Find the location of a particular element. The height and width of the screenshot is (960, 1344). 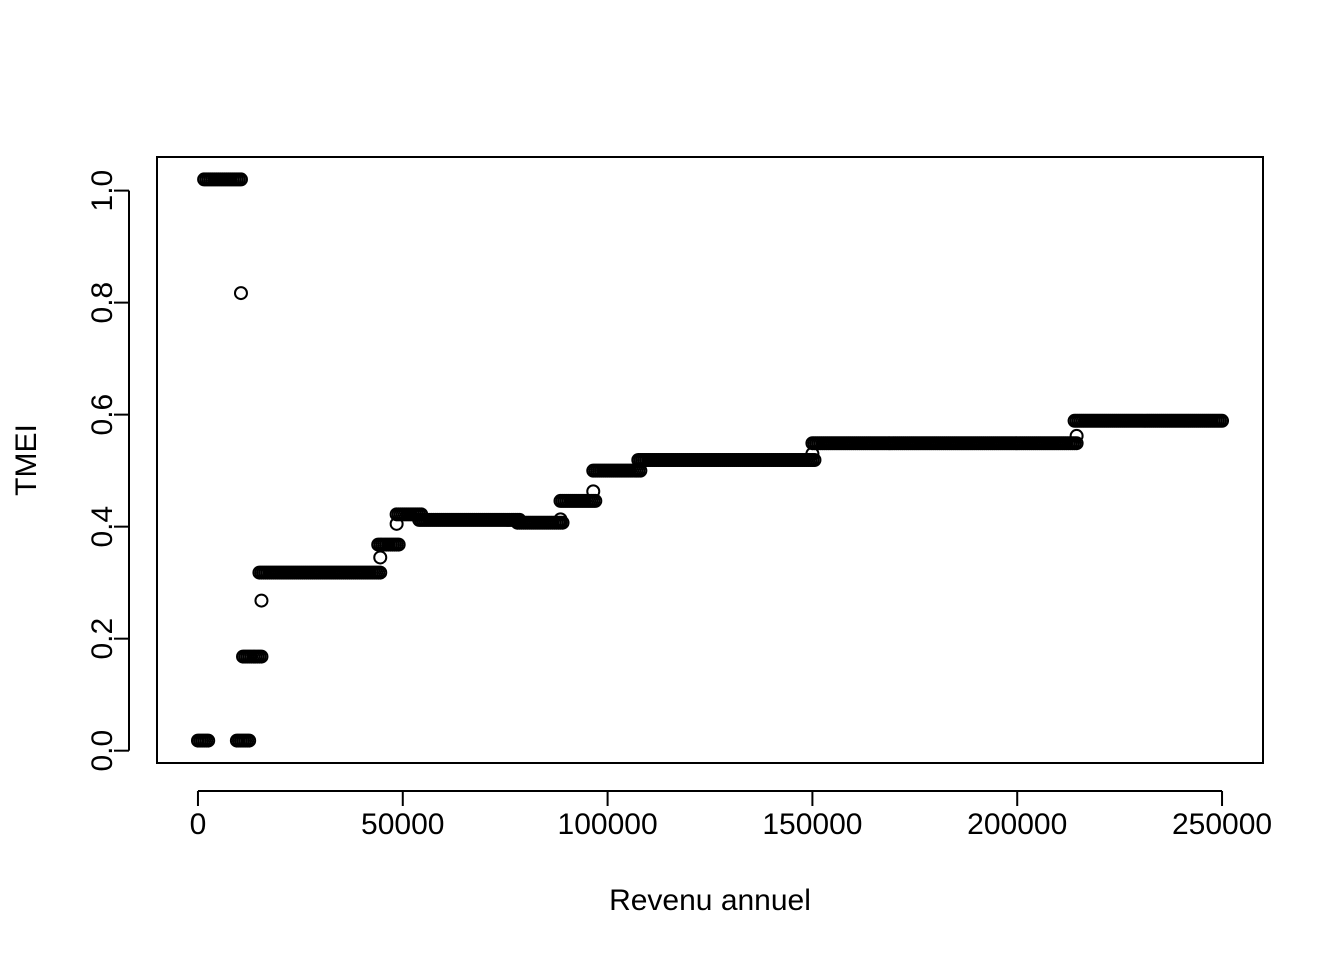

x-tick-label: 0 is located at coordinates (198, 824).